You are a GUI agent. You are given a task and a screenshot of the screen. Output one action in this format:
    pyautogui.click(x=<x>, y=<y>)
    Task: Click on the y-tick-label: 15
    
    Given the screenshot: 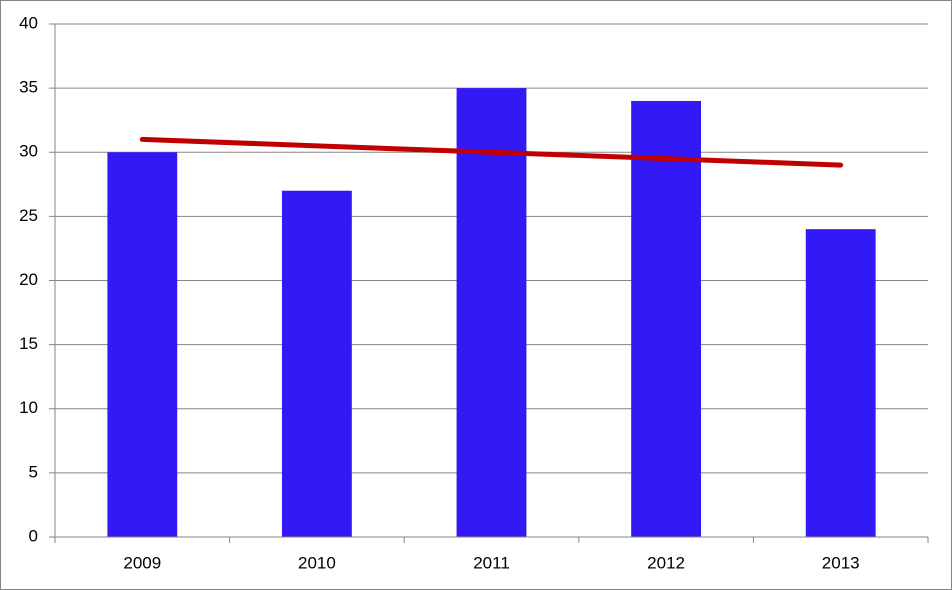 What is the action you would take?
    pyautogui.click(x=28, y=343)
    